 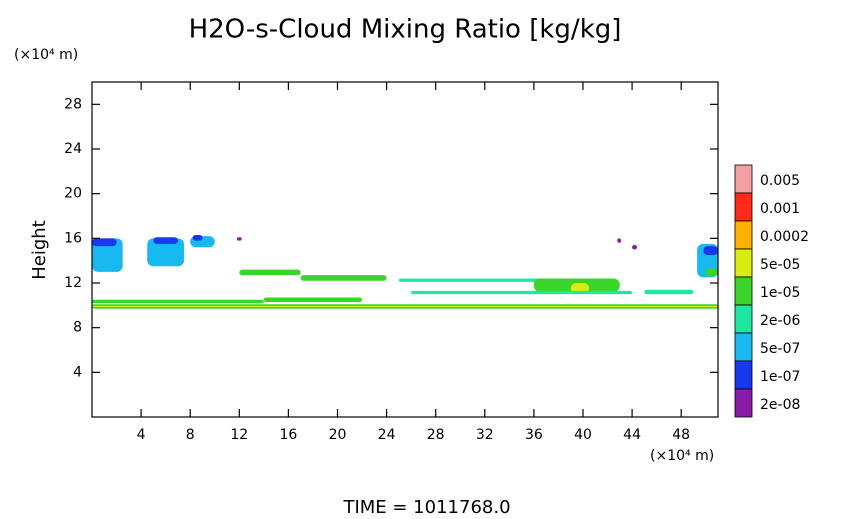 What do you see at coordinates (426, 507) in the screenshot?
I see `footer: TIME = 1011768.0` at bounding box center [426, 507].